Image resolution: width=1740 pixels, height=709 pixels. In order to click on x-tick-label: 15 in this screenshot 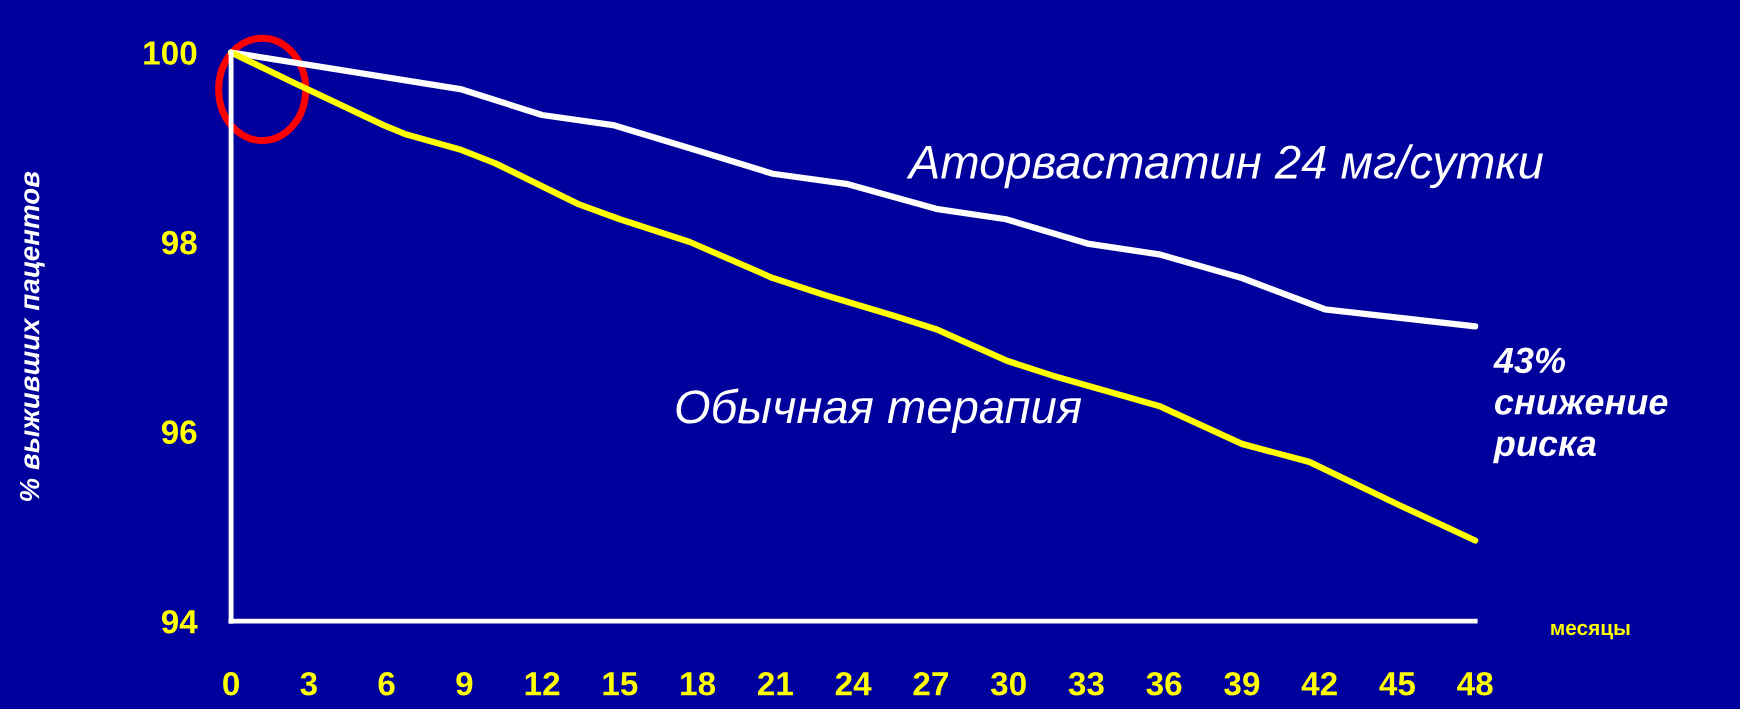, I will do `click(620, 684)`.